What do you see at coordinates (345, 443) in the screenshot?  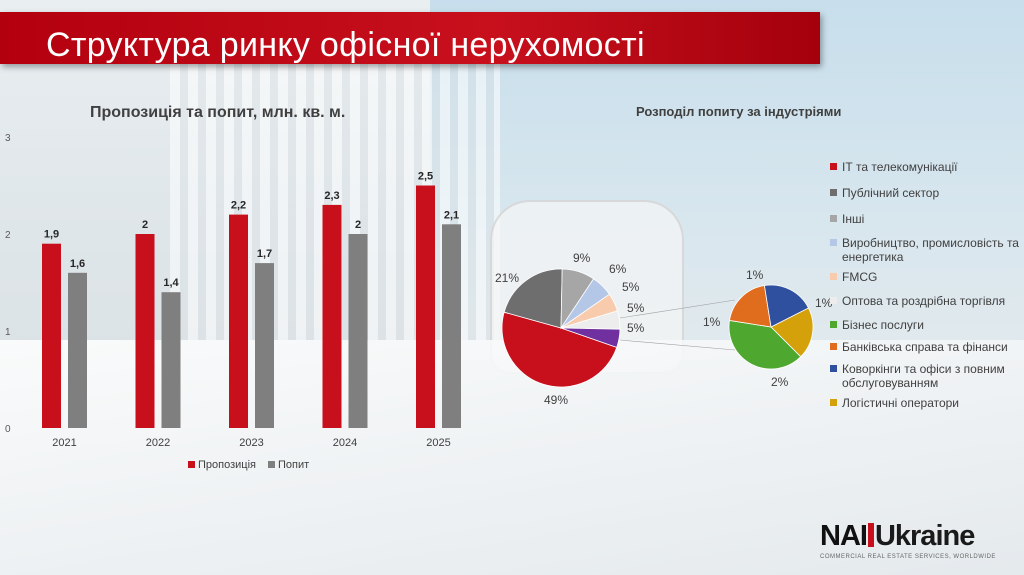 I see `x-tick-label: 2024` at bounding box center [345, 443].